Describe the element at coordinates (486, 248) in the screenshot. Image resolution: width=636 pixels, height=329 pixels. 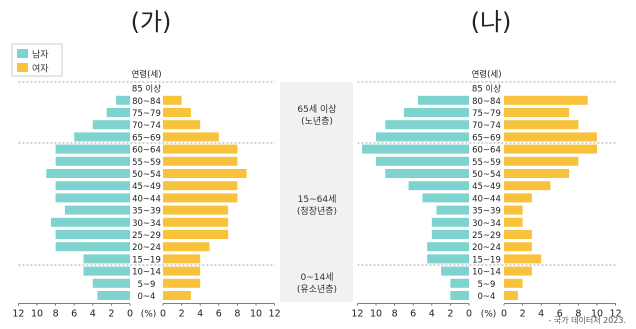
I see `age-label-4: 20~24` at that location.